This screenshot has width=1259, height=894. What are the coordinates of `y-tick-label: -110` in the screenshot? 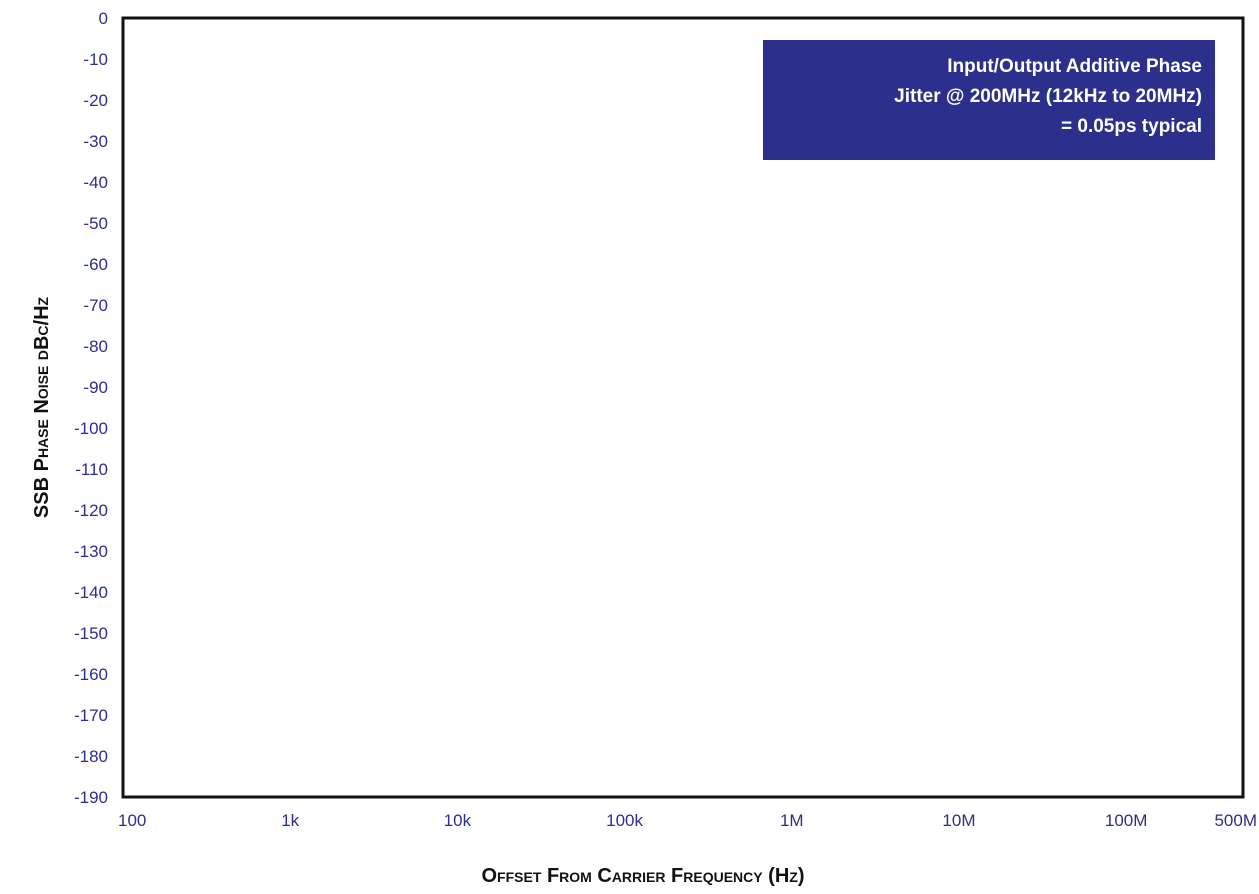 It's located at (91, 469).